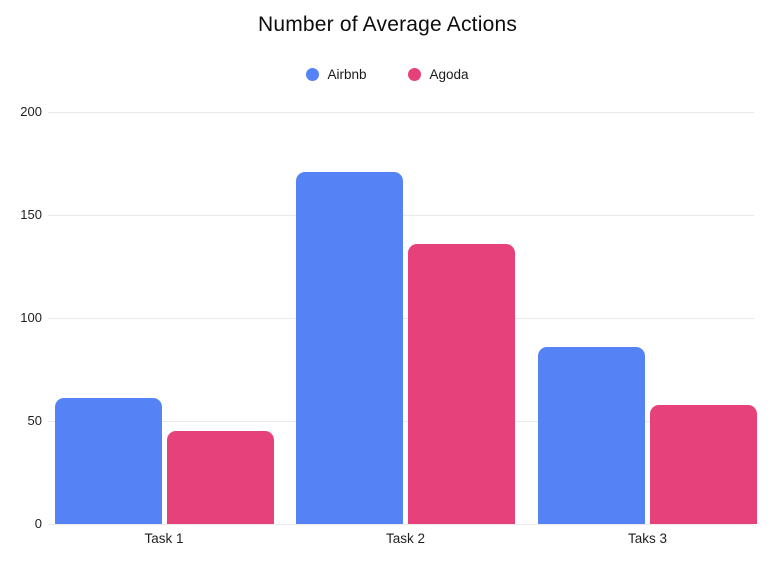 The width and height of the screenshot is (775, 565). Describe the element at coordinates (347, 74) in the screenshot. I see `legend-label-airbnb: Airbnb` at that location.